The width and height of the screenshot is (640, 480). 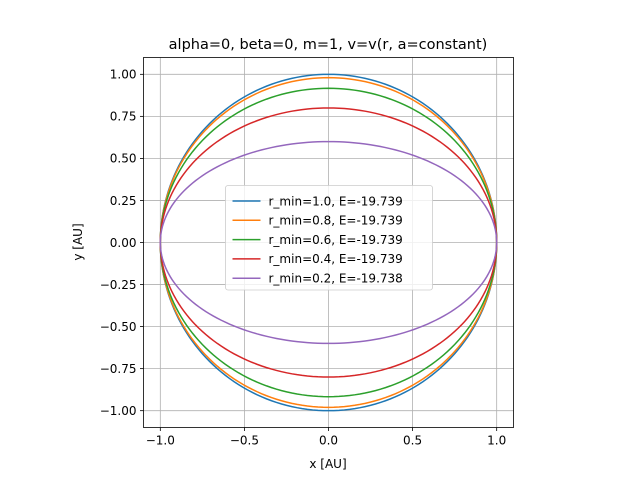 What do you see at coordinates (123, 201) in the screenshot?
I see `y-tick-label: 0.25` at bounding box center [123, 201].